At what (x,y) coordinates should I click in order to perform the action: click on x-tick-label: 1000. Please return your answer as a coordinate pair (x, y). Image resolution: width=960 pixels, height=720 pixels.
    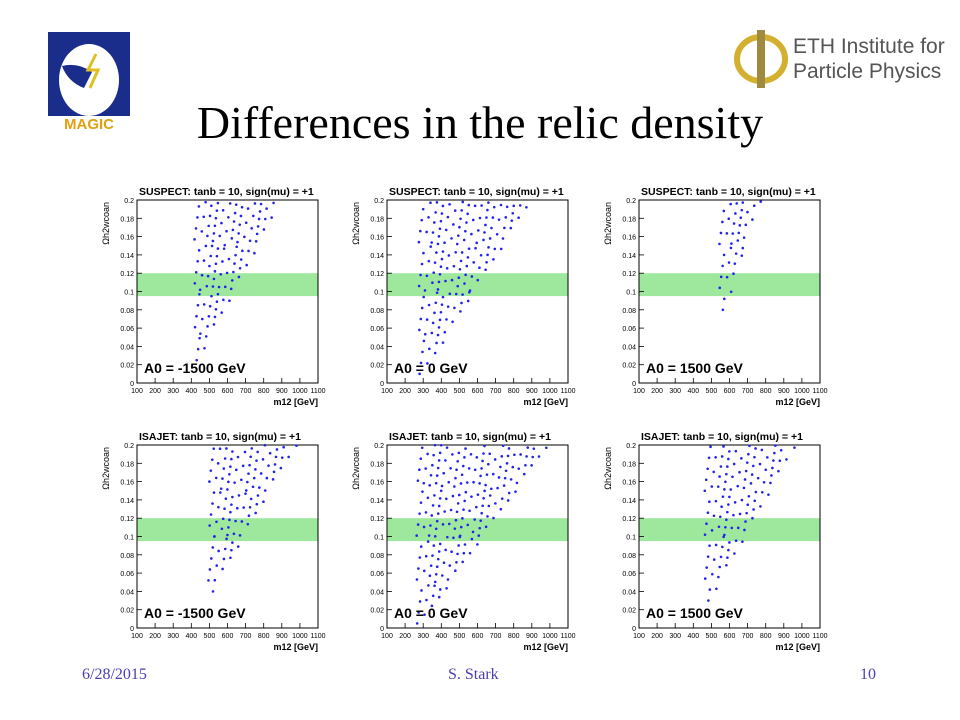
    Looking at the image, I should click on (300, 636).